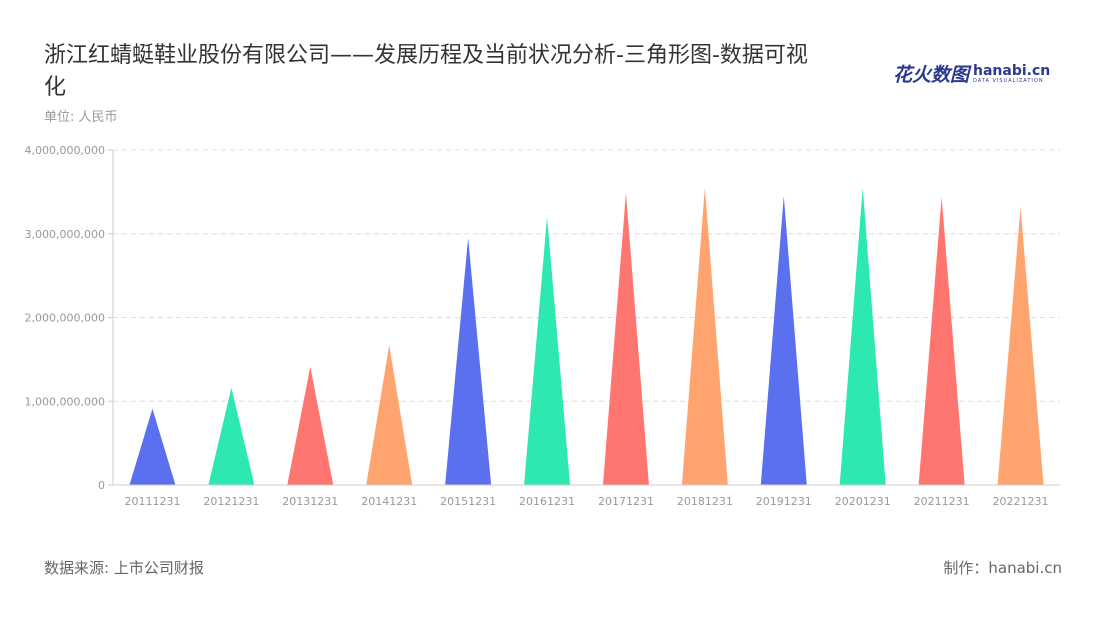 This screenshot has width=1100, height=620. I want to click on x-tick-label: 20131231, so click(310, 501).